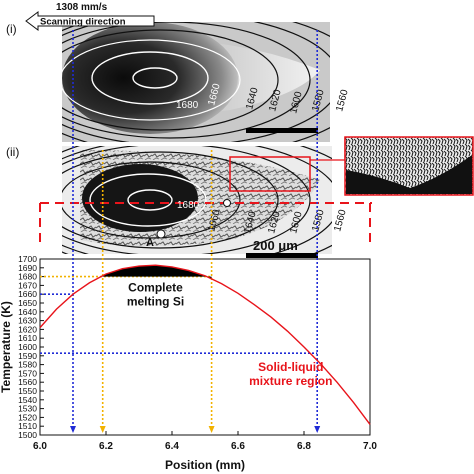  What do you see at coordinates (275, 245) in the screenshot?
I see `panel-ii-scale-label: 200 μm` at bounding box center [275, 245].